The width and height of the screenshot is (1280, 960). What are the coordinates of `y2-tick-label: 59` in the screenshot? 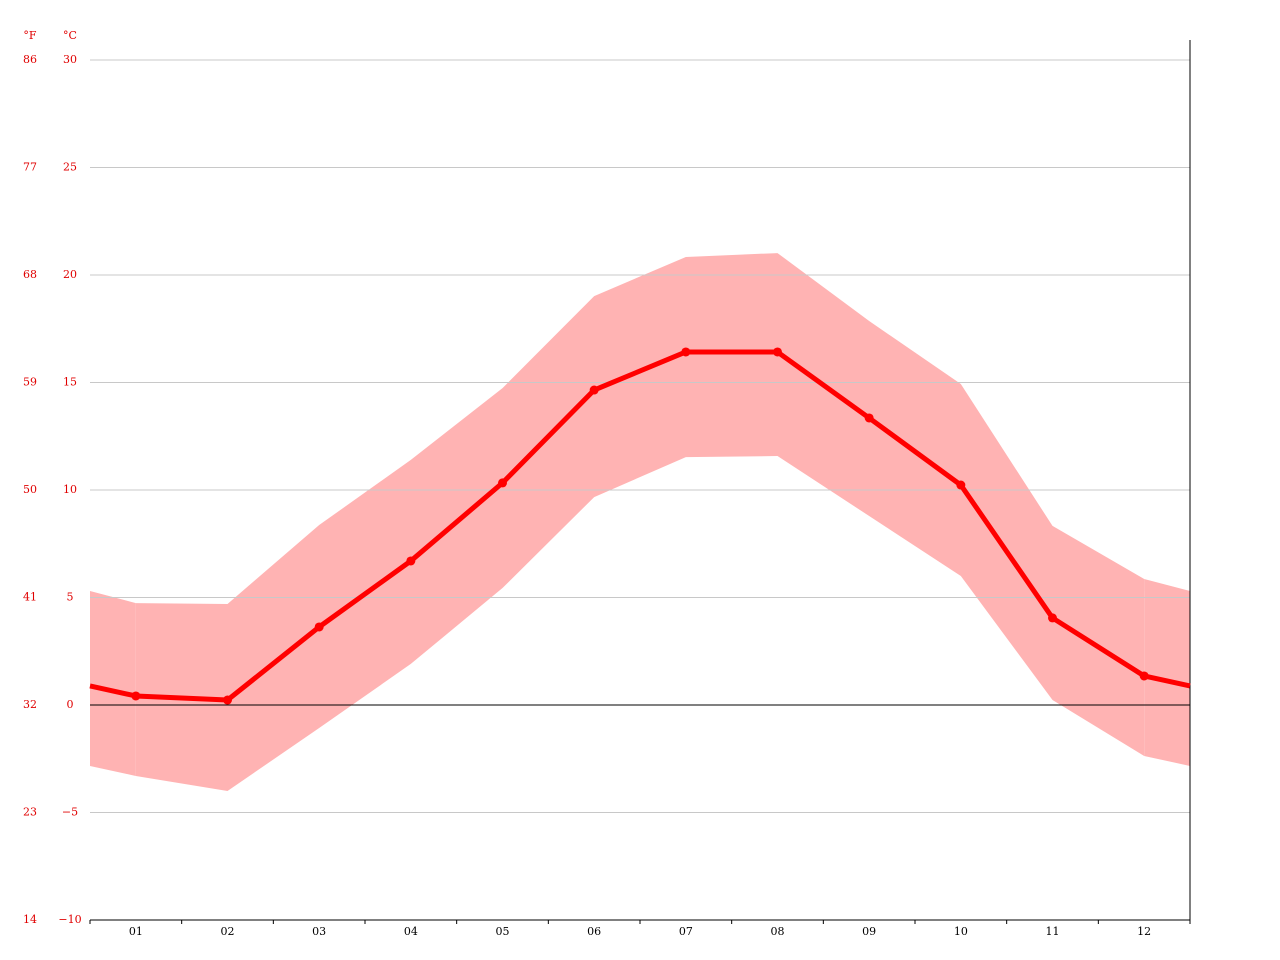 It's located at (30, 382).